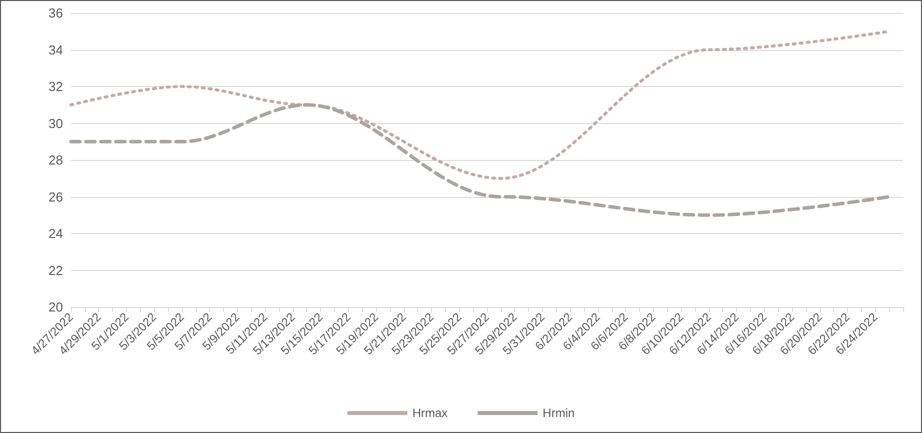 The width and height of the screenshot is (922, 433). Describe the element at coordinates (55, 123) in the screenshot. I see `y-tick-label: 30` at that location.